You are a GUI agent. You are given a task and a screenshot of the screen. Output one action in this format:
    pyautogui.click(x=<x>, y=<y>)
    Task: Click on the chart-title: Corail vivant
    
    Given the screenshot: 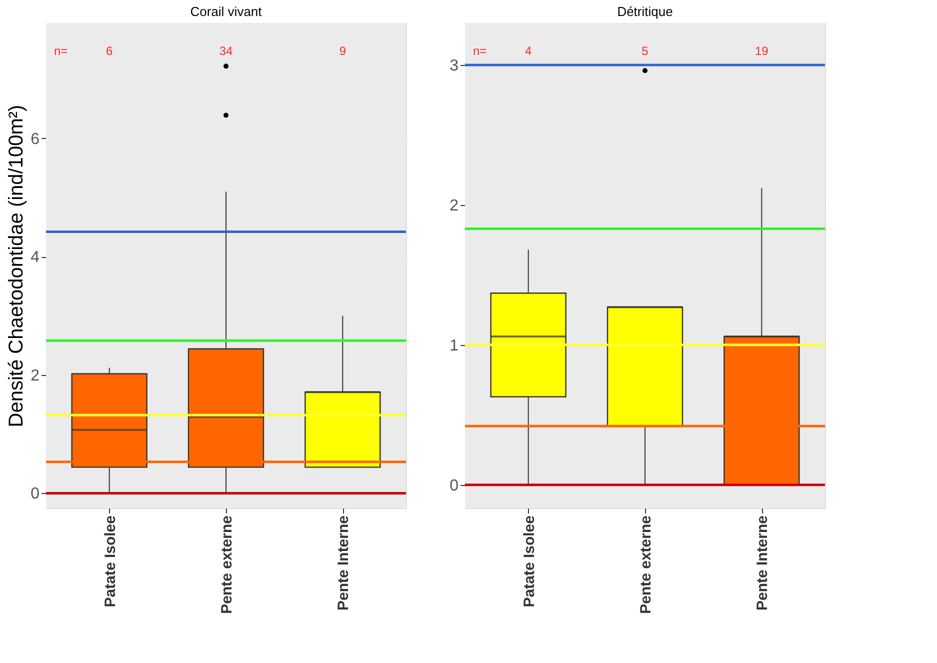 What is the action you would take?
    pyautogui.click(x=226, y=11)
    